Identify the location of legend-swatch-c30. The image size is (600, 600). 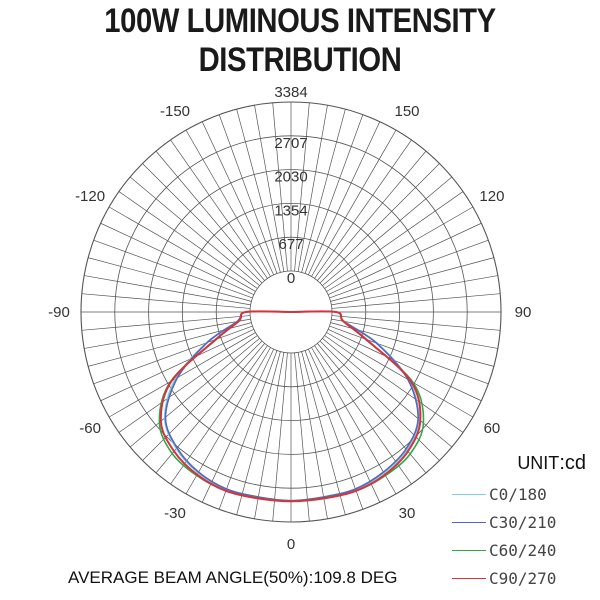
(469, 522).